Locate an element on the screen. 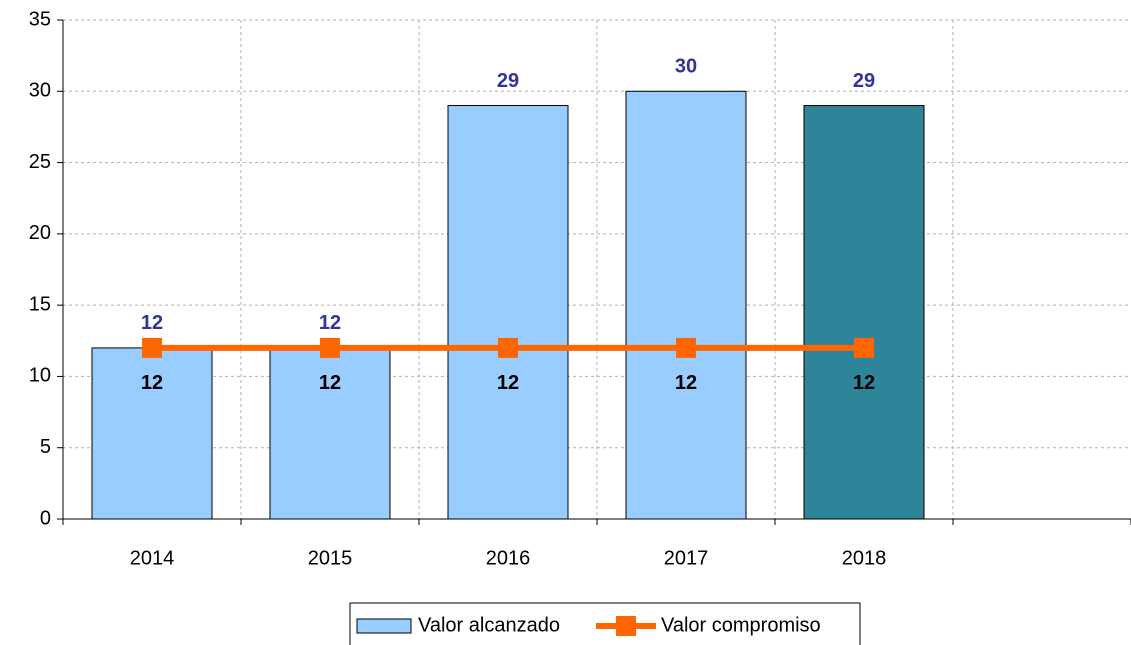 The height and width of the screenshot is (645, 1131). y-tick-label: 20 is located at coordinates (40, 233).